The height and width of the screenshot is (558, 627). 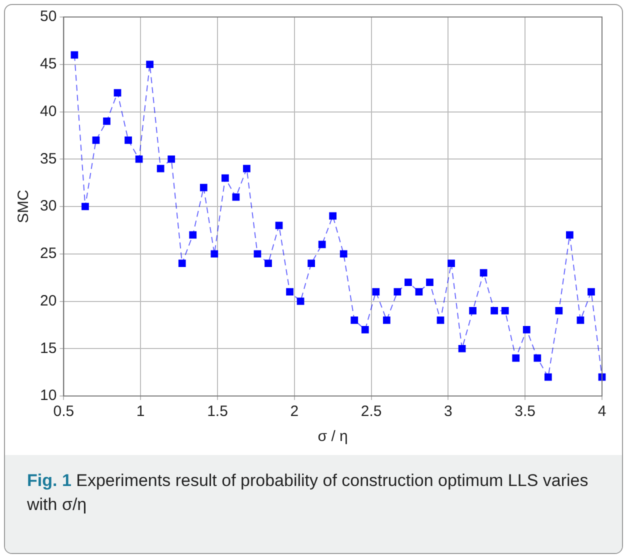 What do you see at coordinates (333, 437) in the screenshot?
I see `x-axis-title: σ / η` at bounding box center [333, 437].